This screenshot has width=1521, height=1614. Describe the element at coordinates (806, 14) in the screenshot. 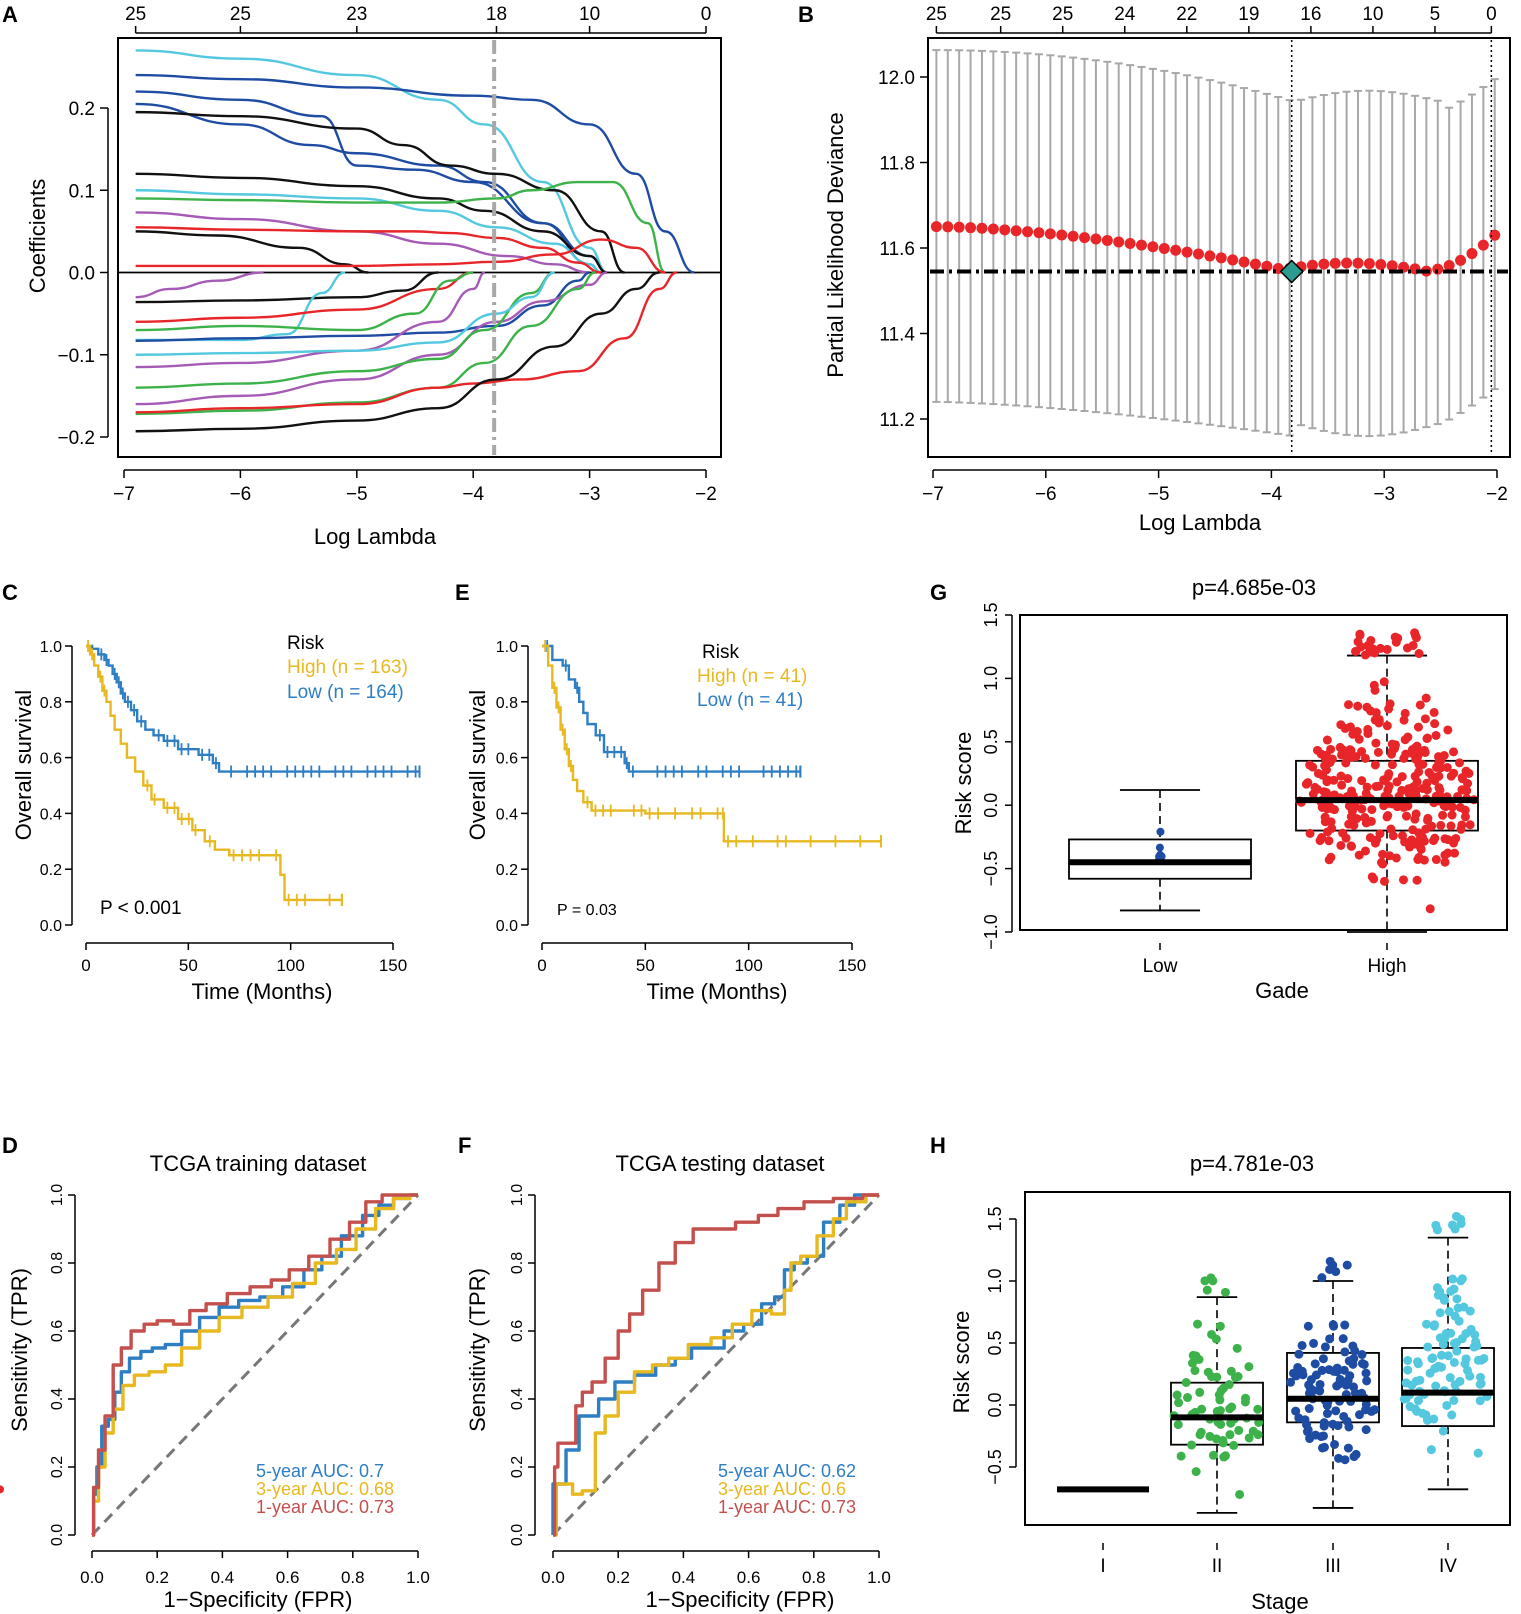

I see `panel-letter-b: B` at that location.